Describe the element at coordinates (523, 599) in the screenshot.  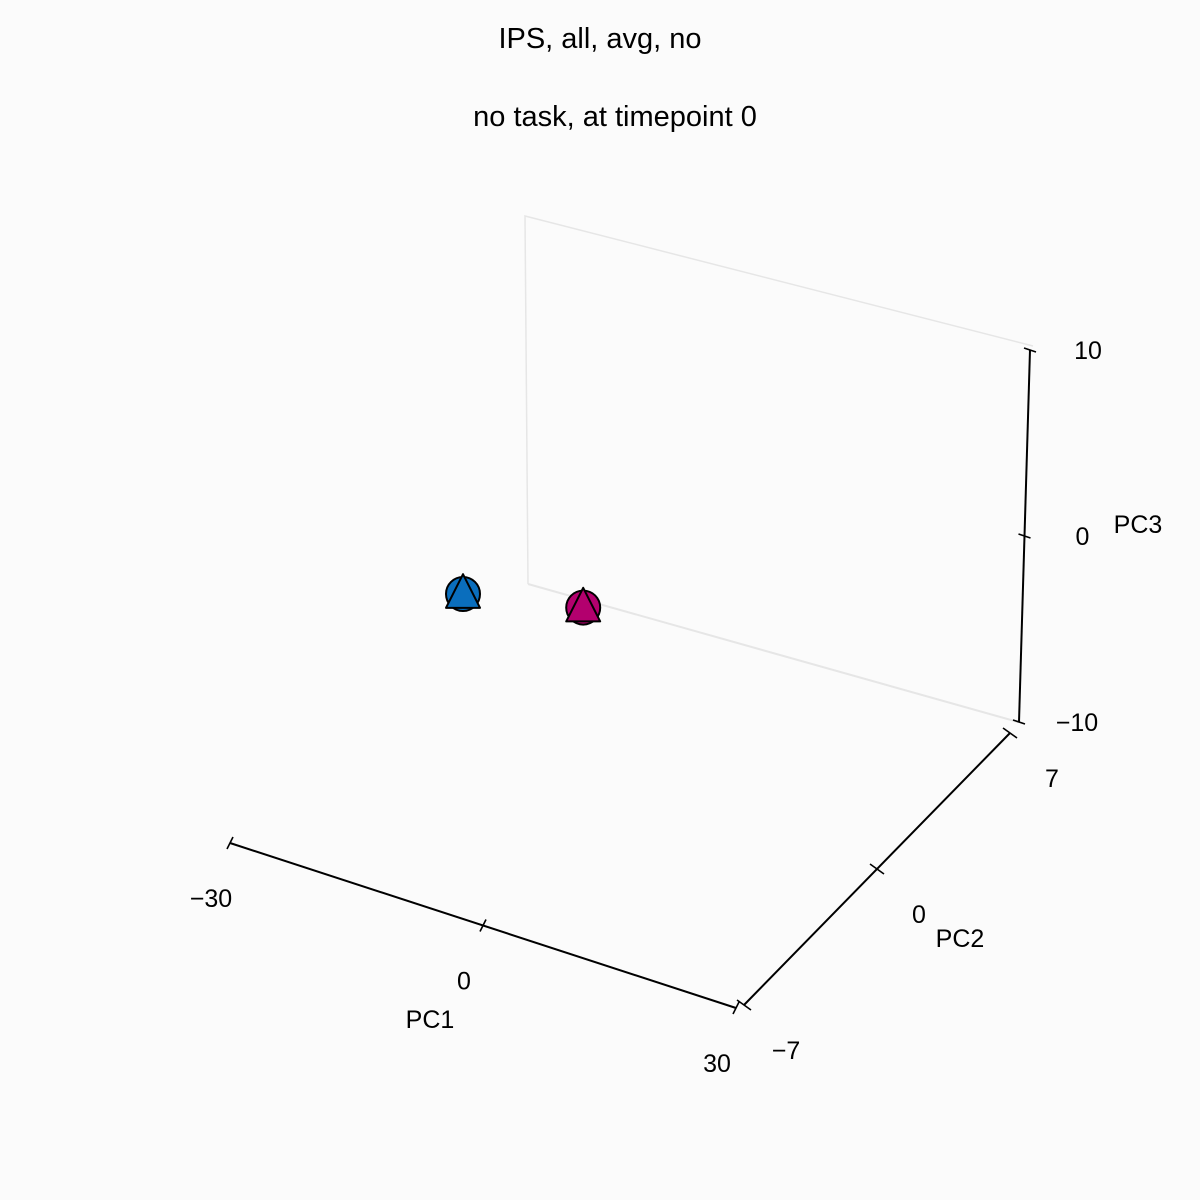
I see `data-markers` at that location.